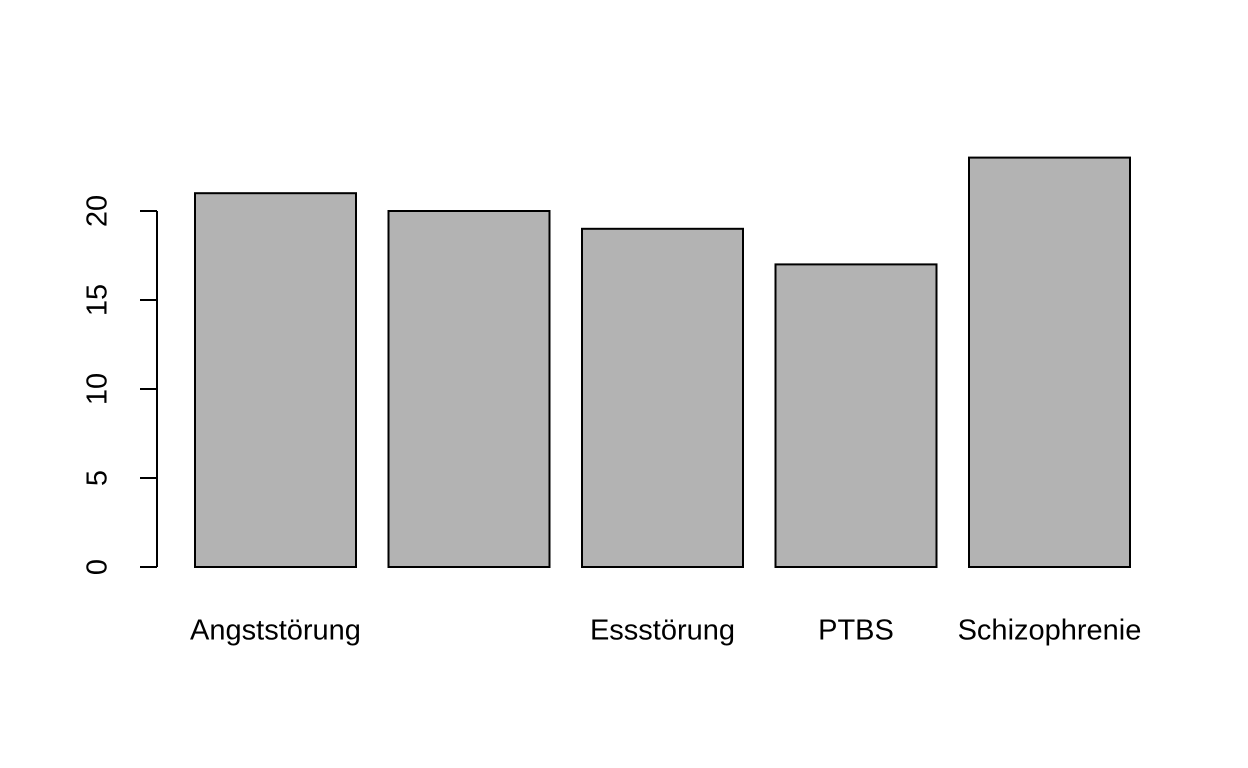 The height and width of the screenshot is (768, 1248). Describe the element at coordinates (275, 631) in the screenshot. I see `category-label-0: Angststörung` at that location.